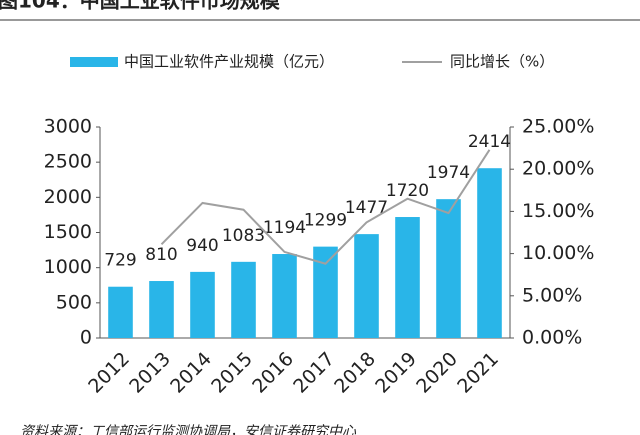 This screenshot has height=435, width=640. Describe the element at coordinates (109, 373) in the screenshot. I see `x-tick-label: 2012` at that location.